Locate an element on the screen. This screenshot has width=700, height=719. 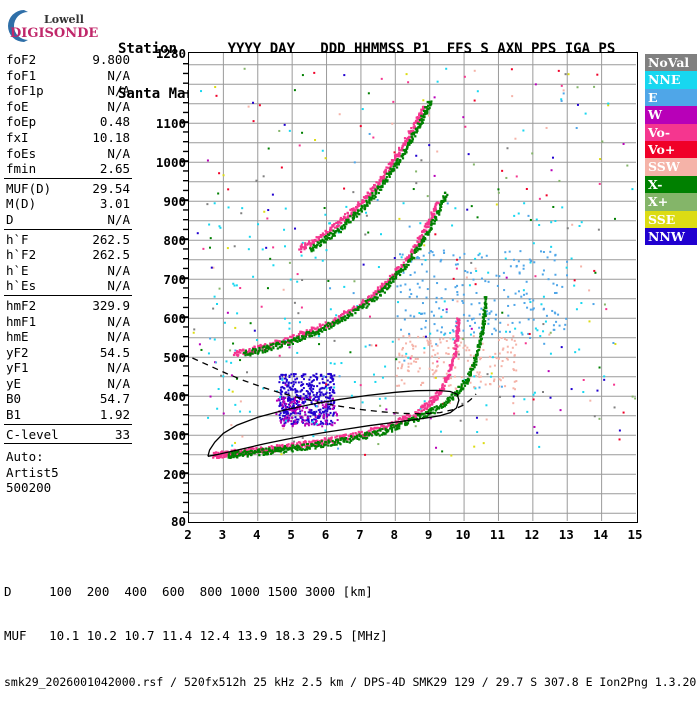
param-key: yE is located at coordinates (14, 383).